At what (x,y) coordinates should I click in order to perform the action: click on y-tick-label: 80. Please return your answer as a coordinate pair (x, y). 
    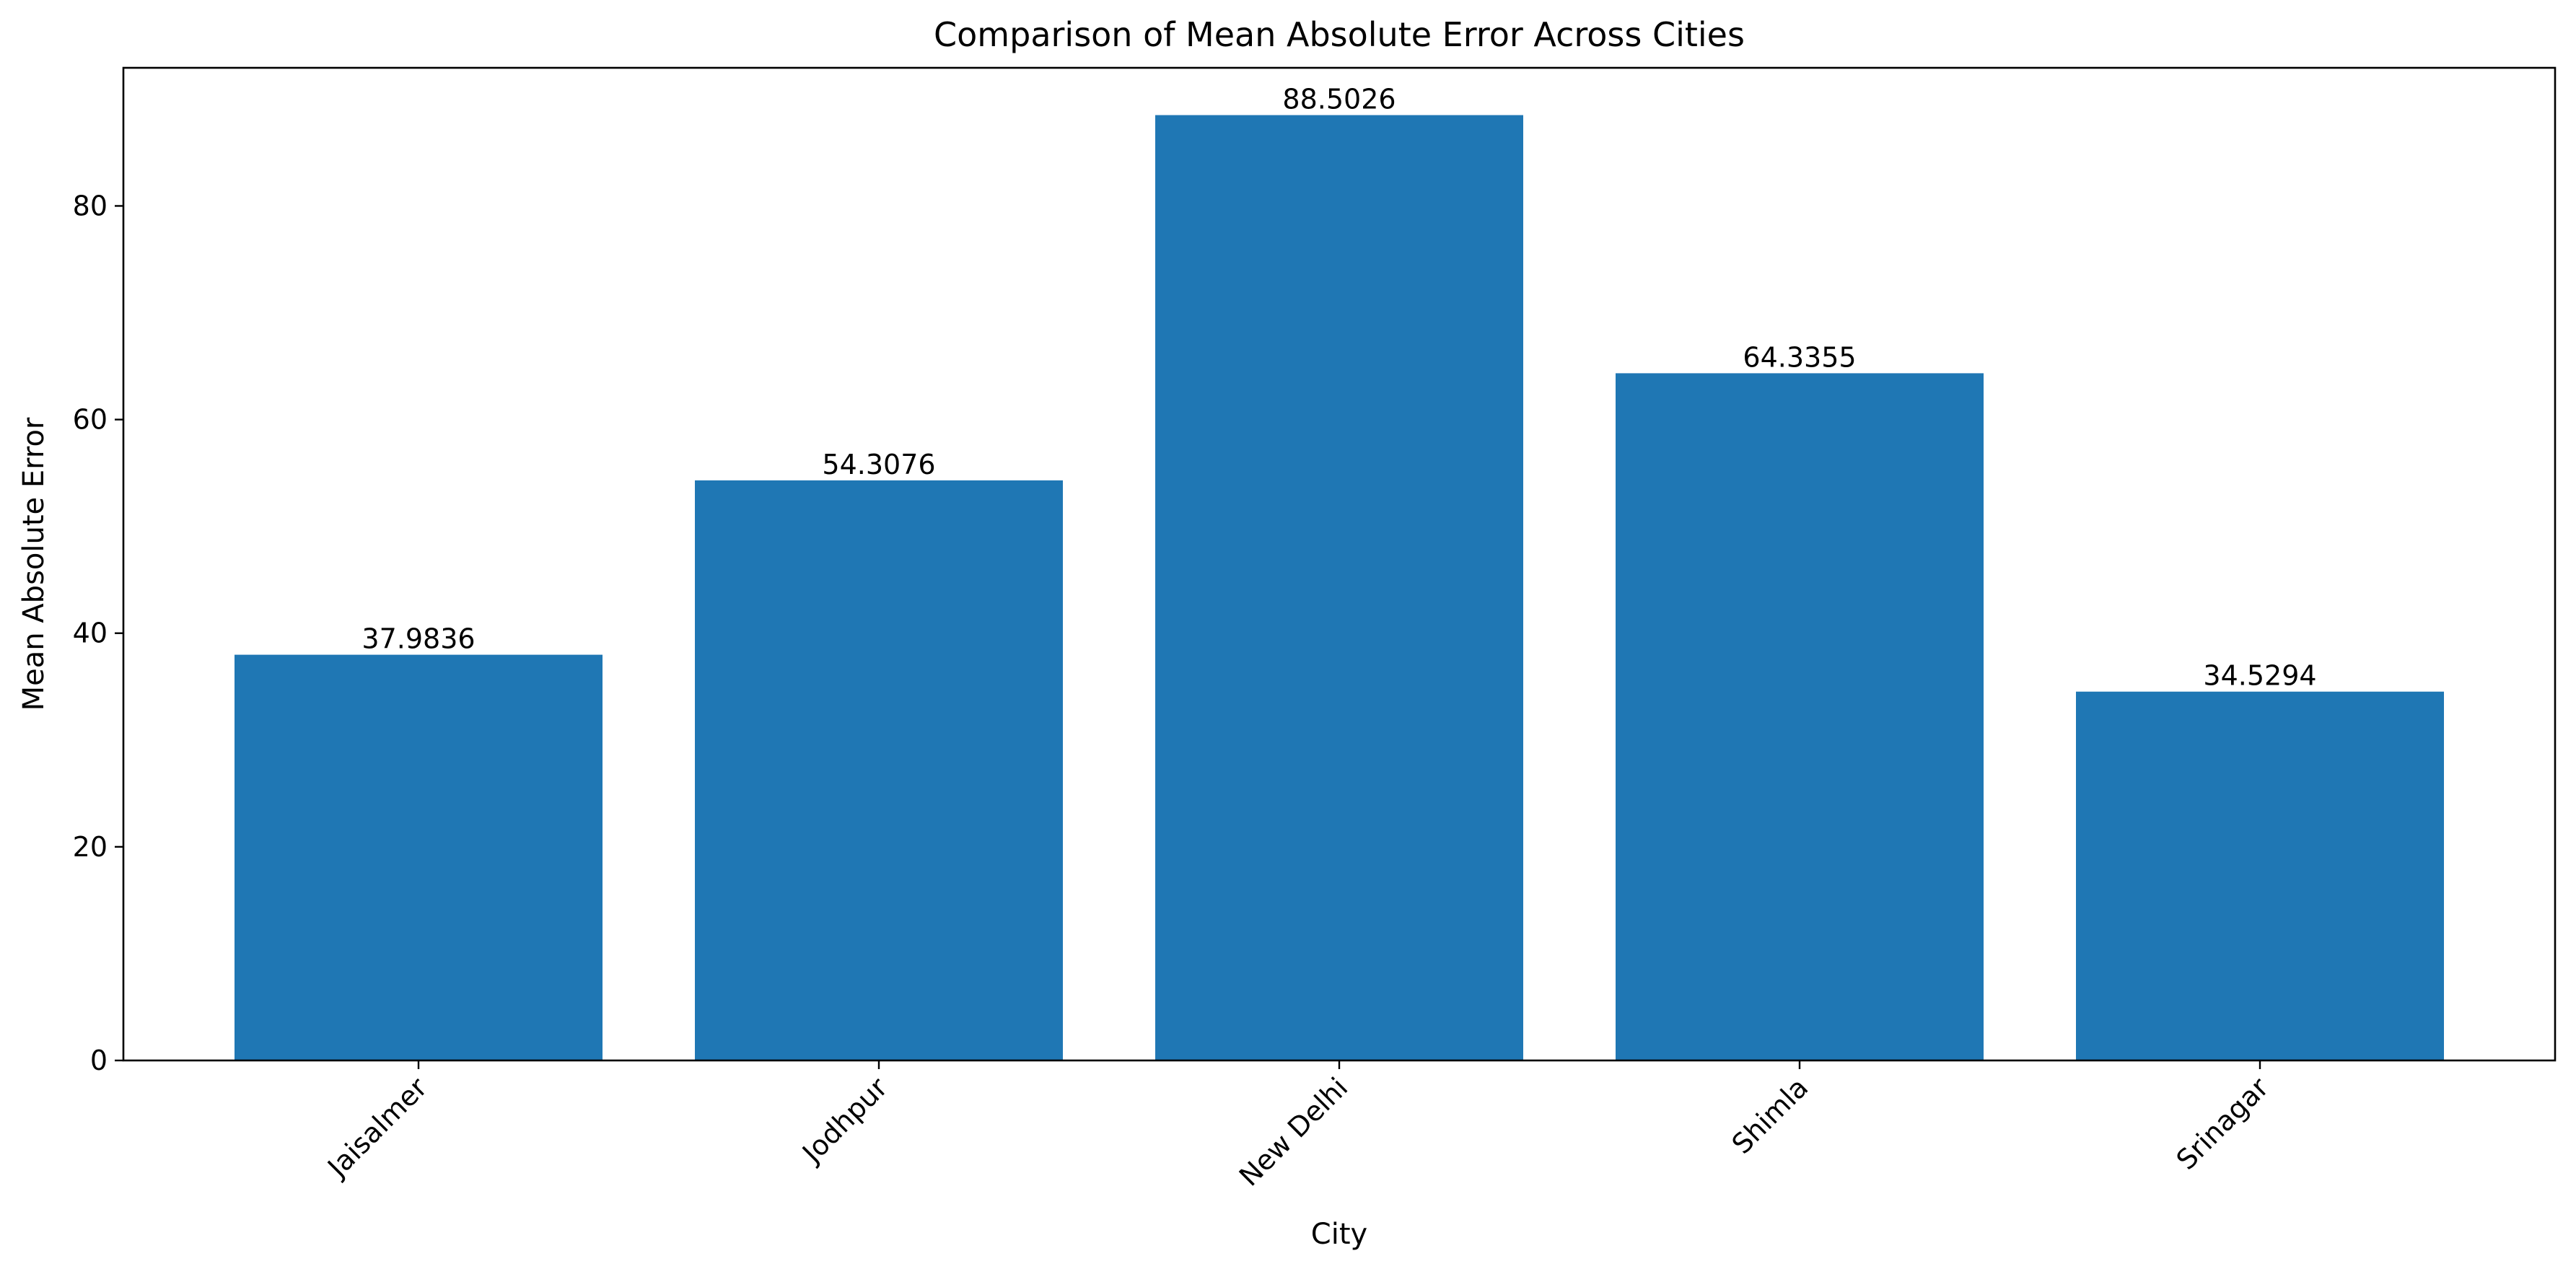
    Looking at the image, I should click on (90, 206).